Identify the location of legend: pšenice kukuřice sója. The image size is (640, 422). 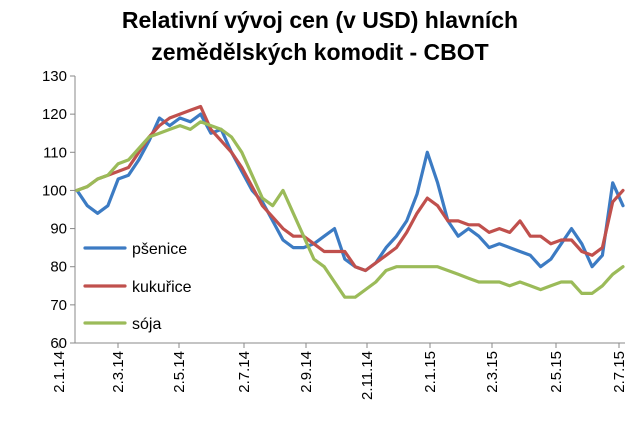
(137, 287).